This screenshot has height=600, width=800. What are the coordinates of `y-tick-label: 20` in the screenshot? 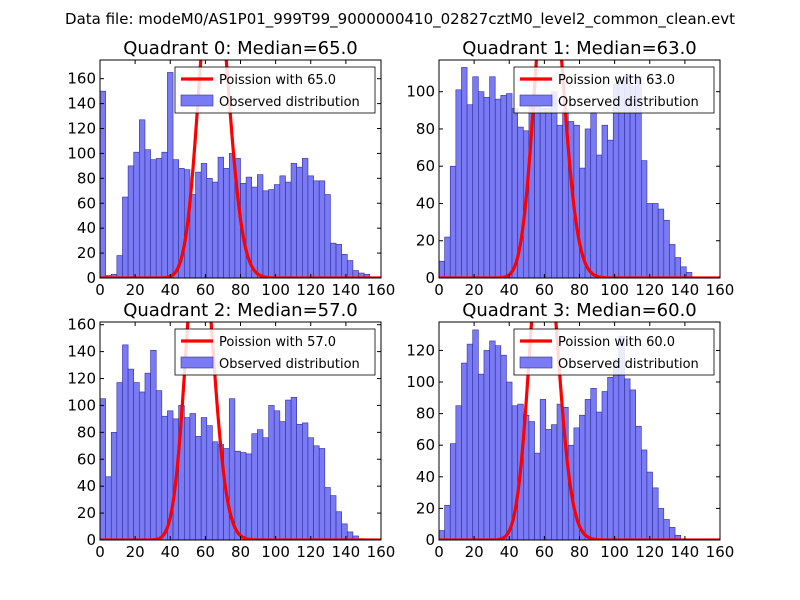 It's located at (425, 241).